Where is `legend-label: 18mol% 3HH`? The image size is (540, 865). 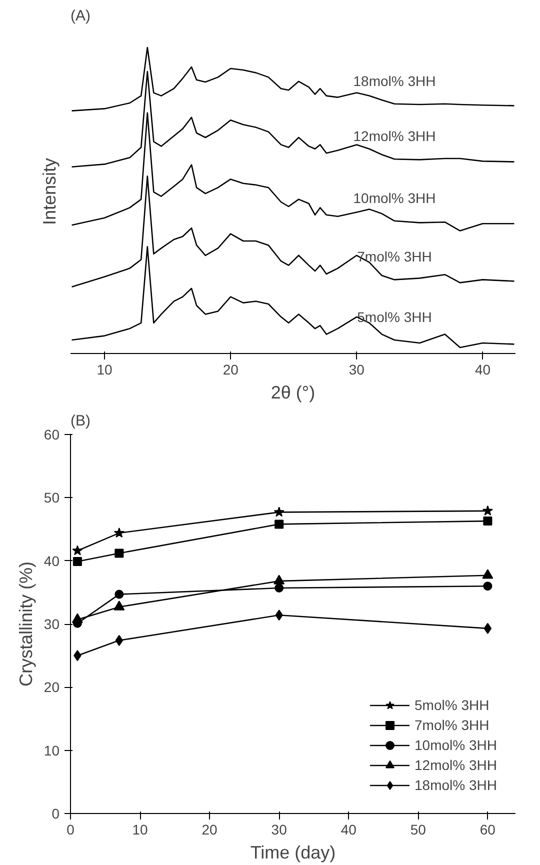 legend-label: 18mol% 3HH is located at coordinates (455, 785).